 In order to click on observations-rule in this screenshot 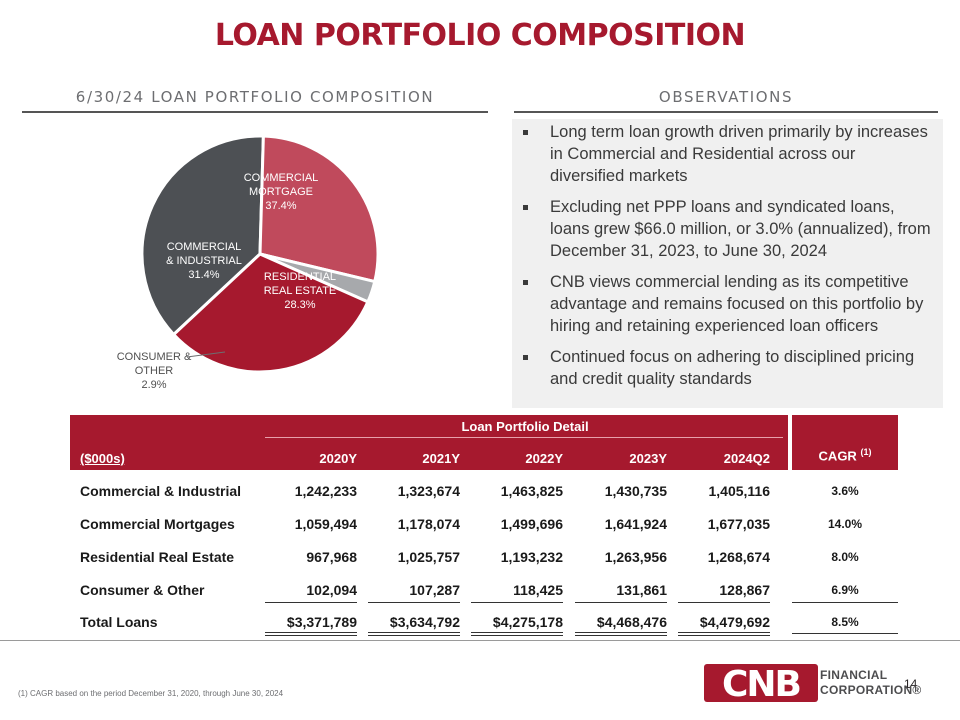, I will do `click(726, 112)`.